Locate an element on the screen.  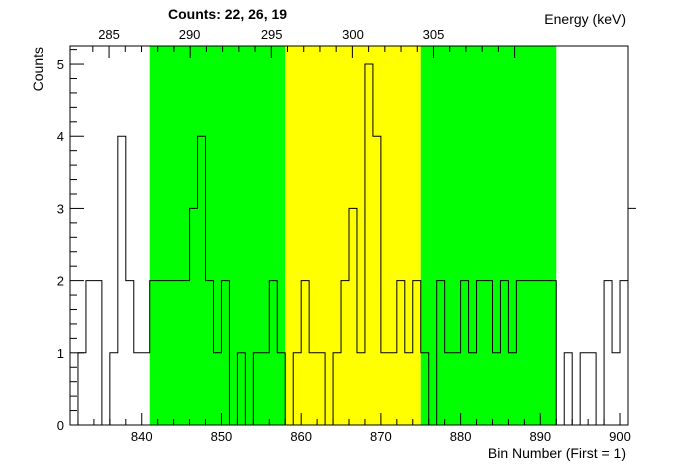
y-axis-label: Counts is located at coordinates (38, 69).